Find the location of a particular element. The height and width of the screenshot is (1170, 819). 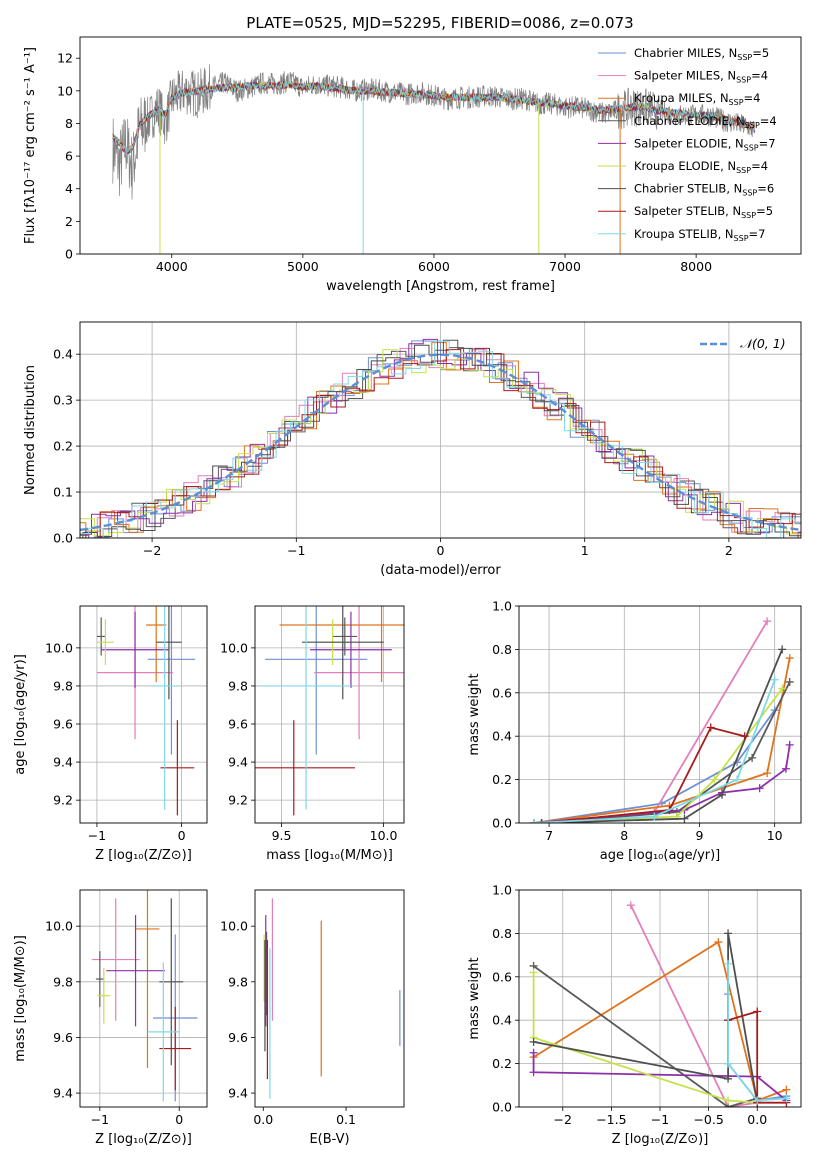

x-tick-label: −1.5 is located at coordinates (611, 1119).